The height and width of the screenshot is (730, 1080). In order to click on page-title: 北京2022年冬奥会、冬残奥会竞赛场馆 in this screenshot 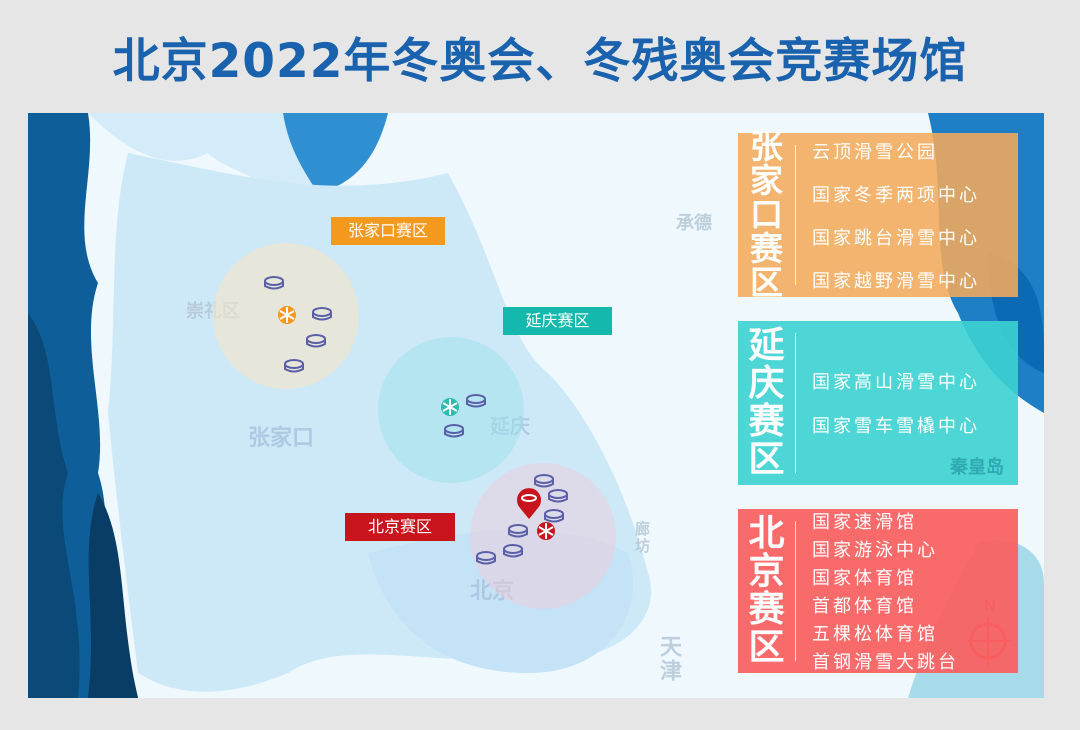, I will do `click(540, 61)`.